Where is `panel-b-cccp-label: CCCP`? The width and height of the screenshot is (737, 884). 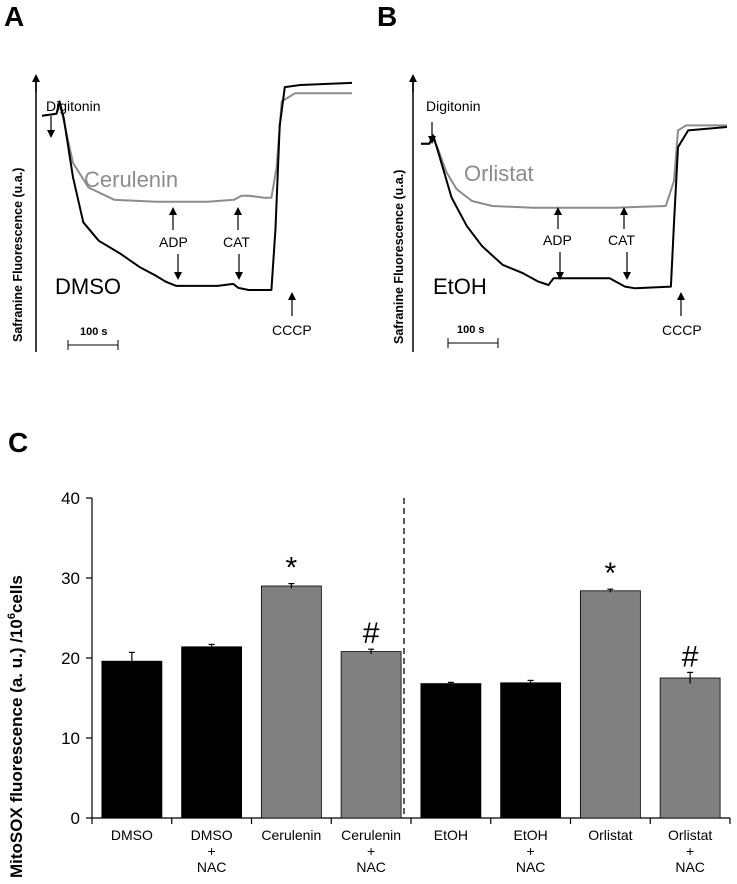 panel-b-cccp-label: CCCP is located at coordinates (682, 330).